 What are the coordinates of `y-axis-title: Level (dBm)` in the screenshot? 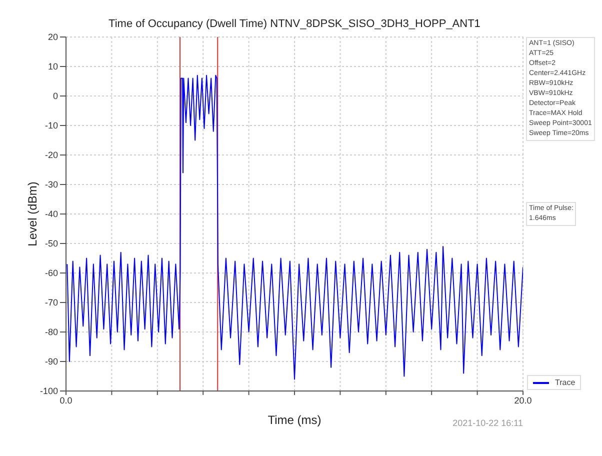 It's located at (32, 214).